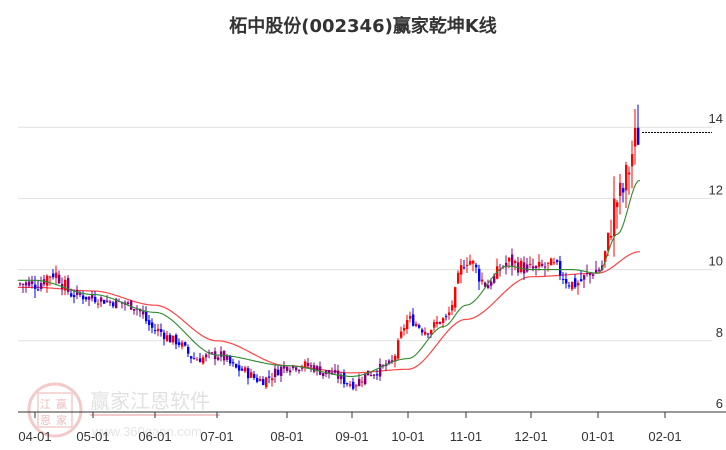 The width and height of the screenshot is (726, 450). I want to click on watermark-brand: 赢家江恩软件, so click(150, 401).